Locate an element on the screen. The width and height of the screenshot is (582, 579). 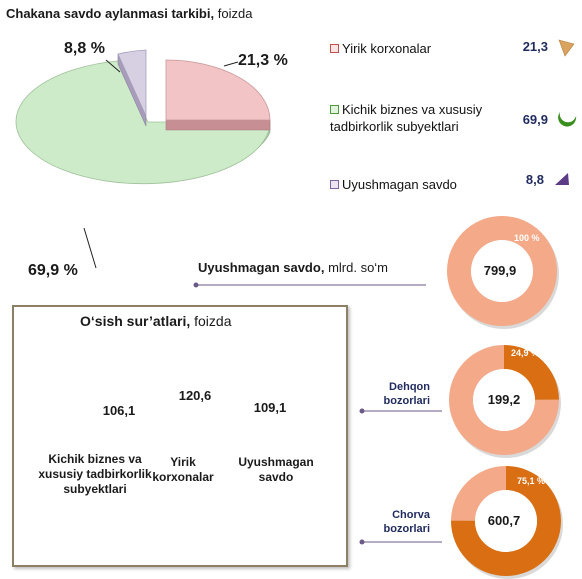
legend-label-yirik: Yirik korxonalar is located at coordinates (387, 48).